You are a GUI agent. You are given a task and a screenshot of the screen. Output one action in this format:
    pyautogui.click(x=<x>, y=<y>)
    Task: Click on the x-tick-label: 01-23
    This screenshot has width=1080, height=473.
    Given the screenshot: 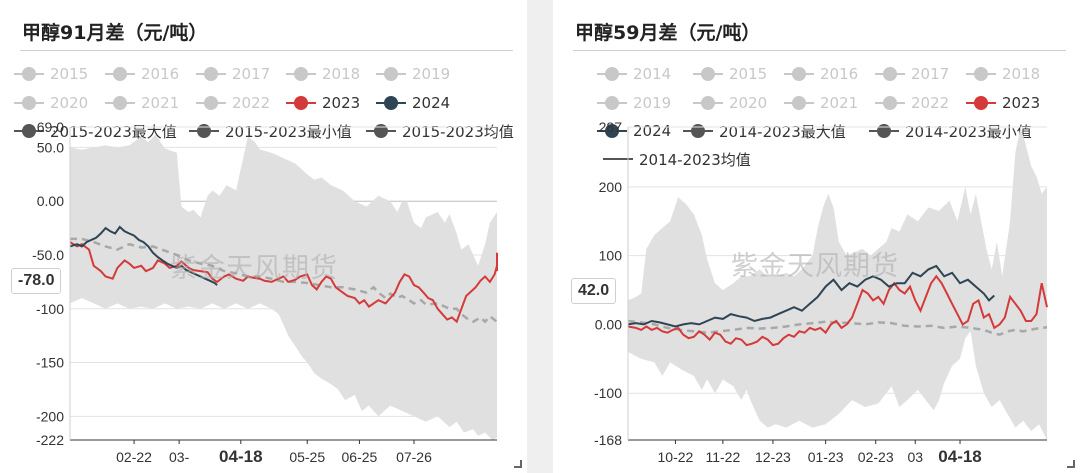 What is the action you would take?
    pyautogui.click(x=826, y=457)
    